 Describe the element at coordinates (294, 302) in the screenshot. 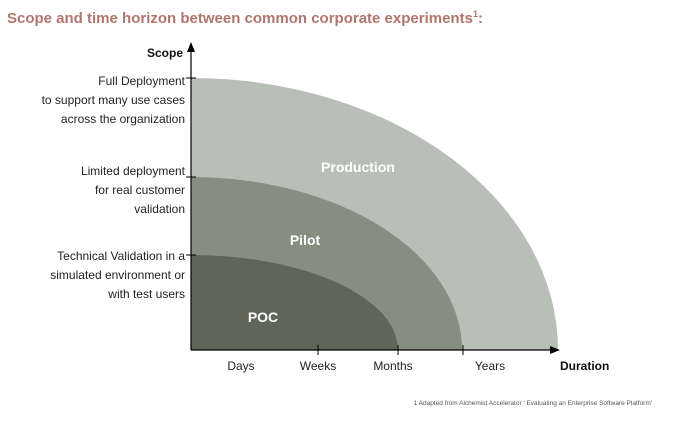

I see `region-poc-shape` at that location.